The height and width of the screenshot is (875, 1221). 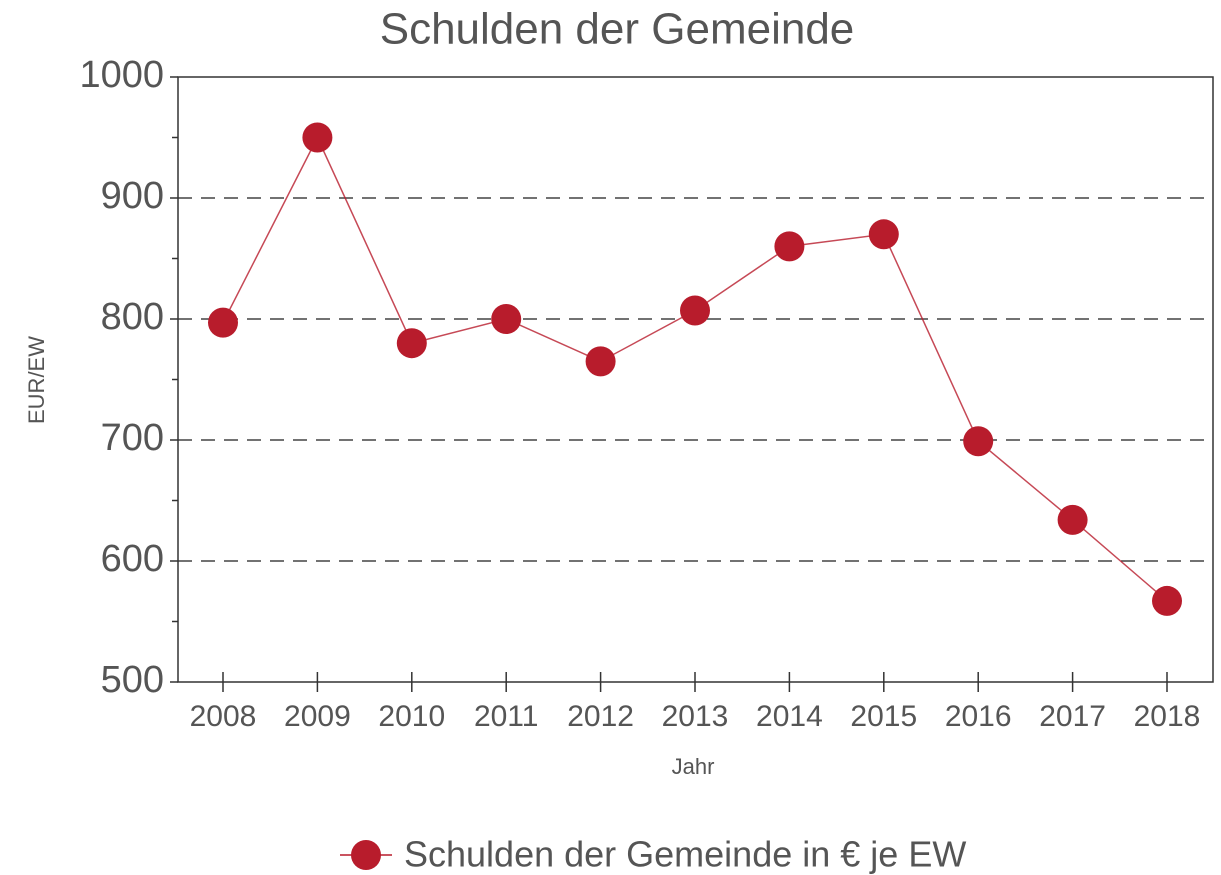 What do you see at coordinates (223, 716) in the screenshot?
I see `x-tick-label: 2008` at bounding box center [223, 716].